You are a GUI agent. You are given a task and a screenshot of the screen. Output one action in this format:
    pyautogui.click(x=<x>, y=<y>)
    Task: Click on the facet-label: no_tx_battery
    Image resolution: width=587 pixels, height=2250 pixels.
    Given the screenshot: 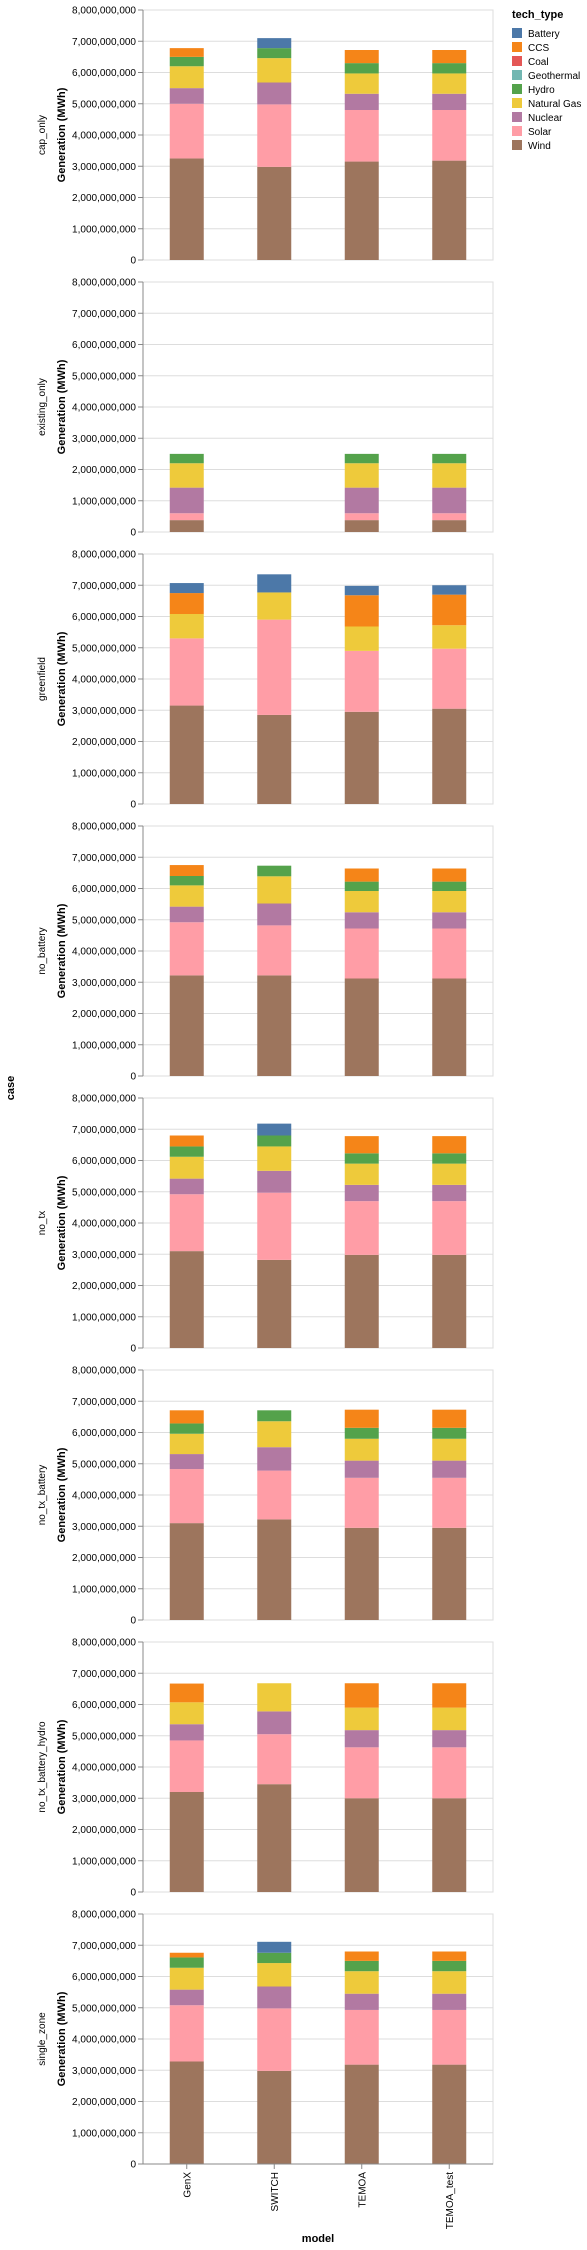 What is the action you would take?
    pyautogui.click(x=42, y=1495)
    